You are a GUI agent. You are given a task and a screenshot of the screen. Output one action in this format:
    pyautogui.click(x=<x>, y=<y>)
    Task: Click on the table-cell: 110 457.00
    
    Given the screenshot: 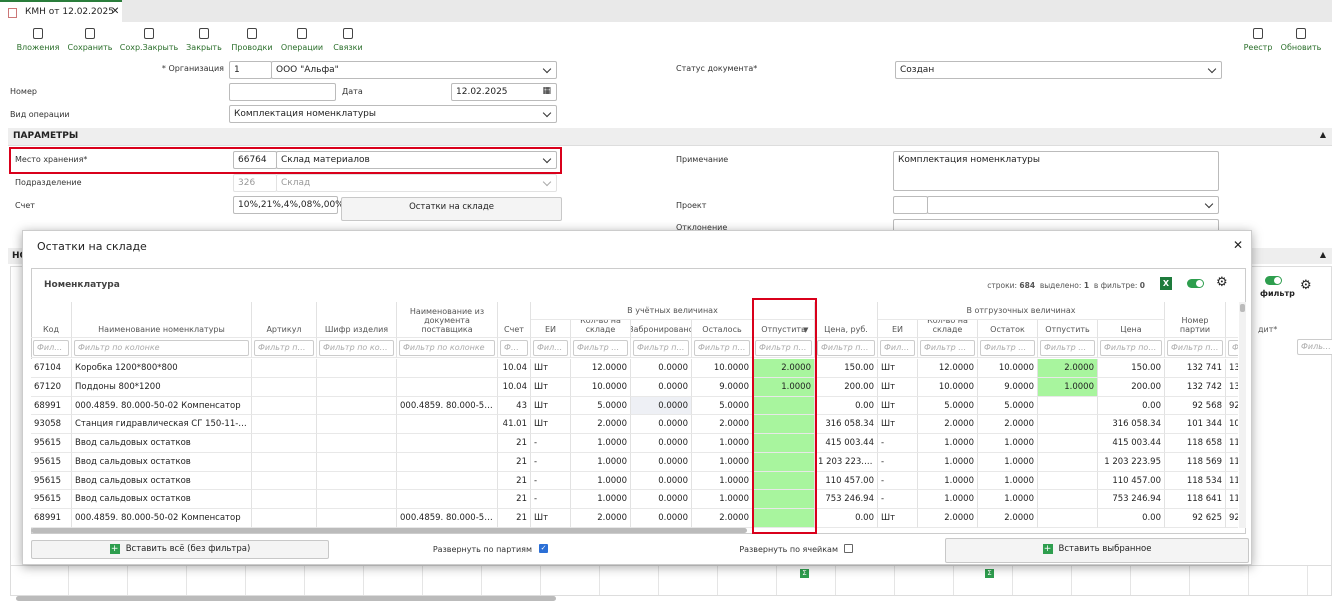 What is the action you would take?
    pyautogui.click(x=1131, y=481)
    